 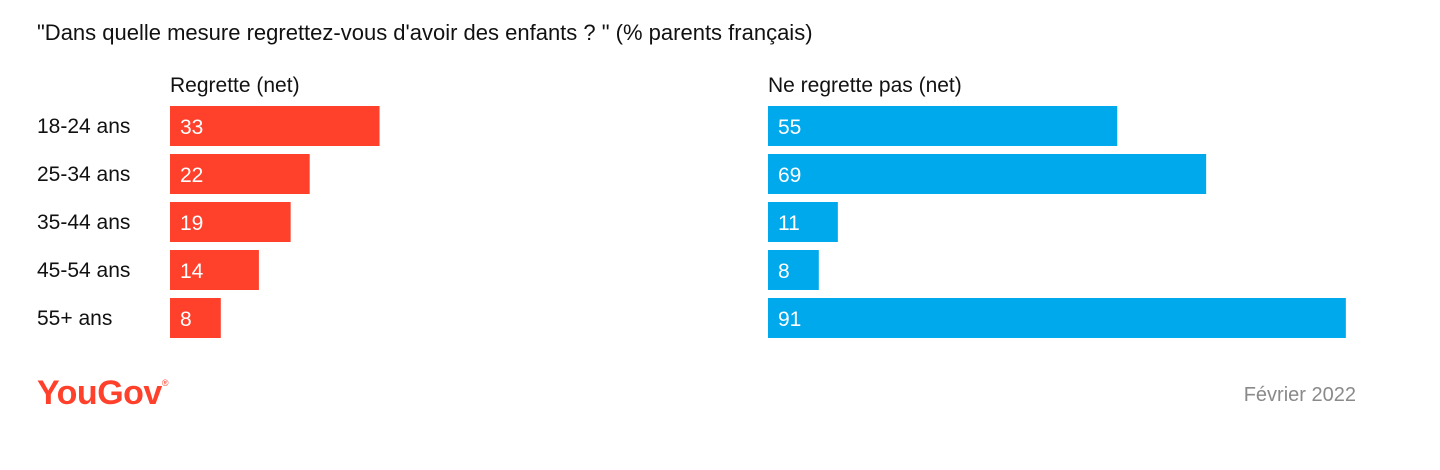 I want to click on data-label-0-3: 14, so click(x=192, y=271).